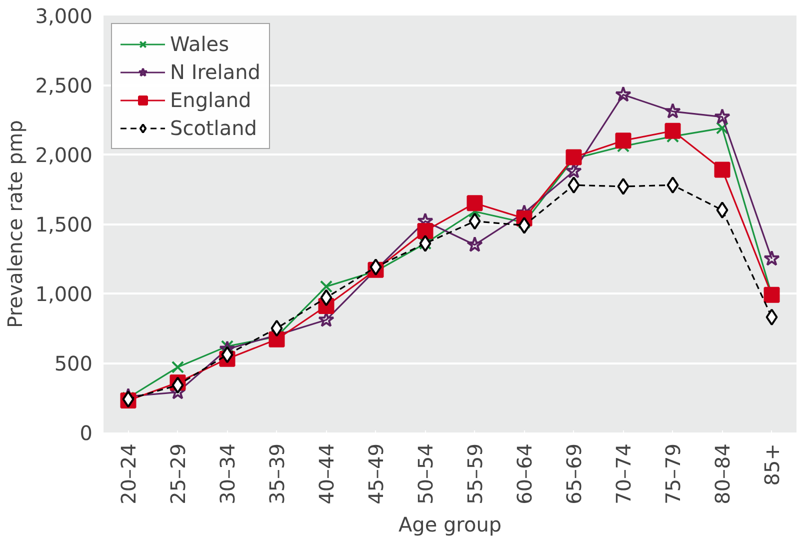 This screenshot has width=806, height=539. Describe the element at coordinates (200, 44) in the screenshot. I see `legend-label: Wales` at that location.